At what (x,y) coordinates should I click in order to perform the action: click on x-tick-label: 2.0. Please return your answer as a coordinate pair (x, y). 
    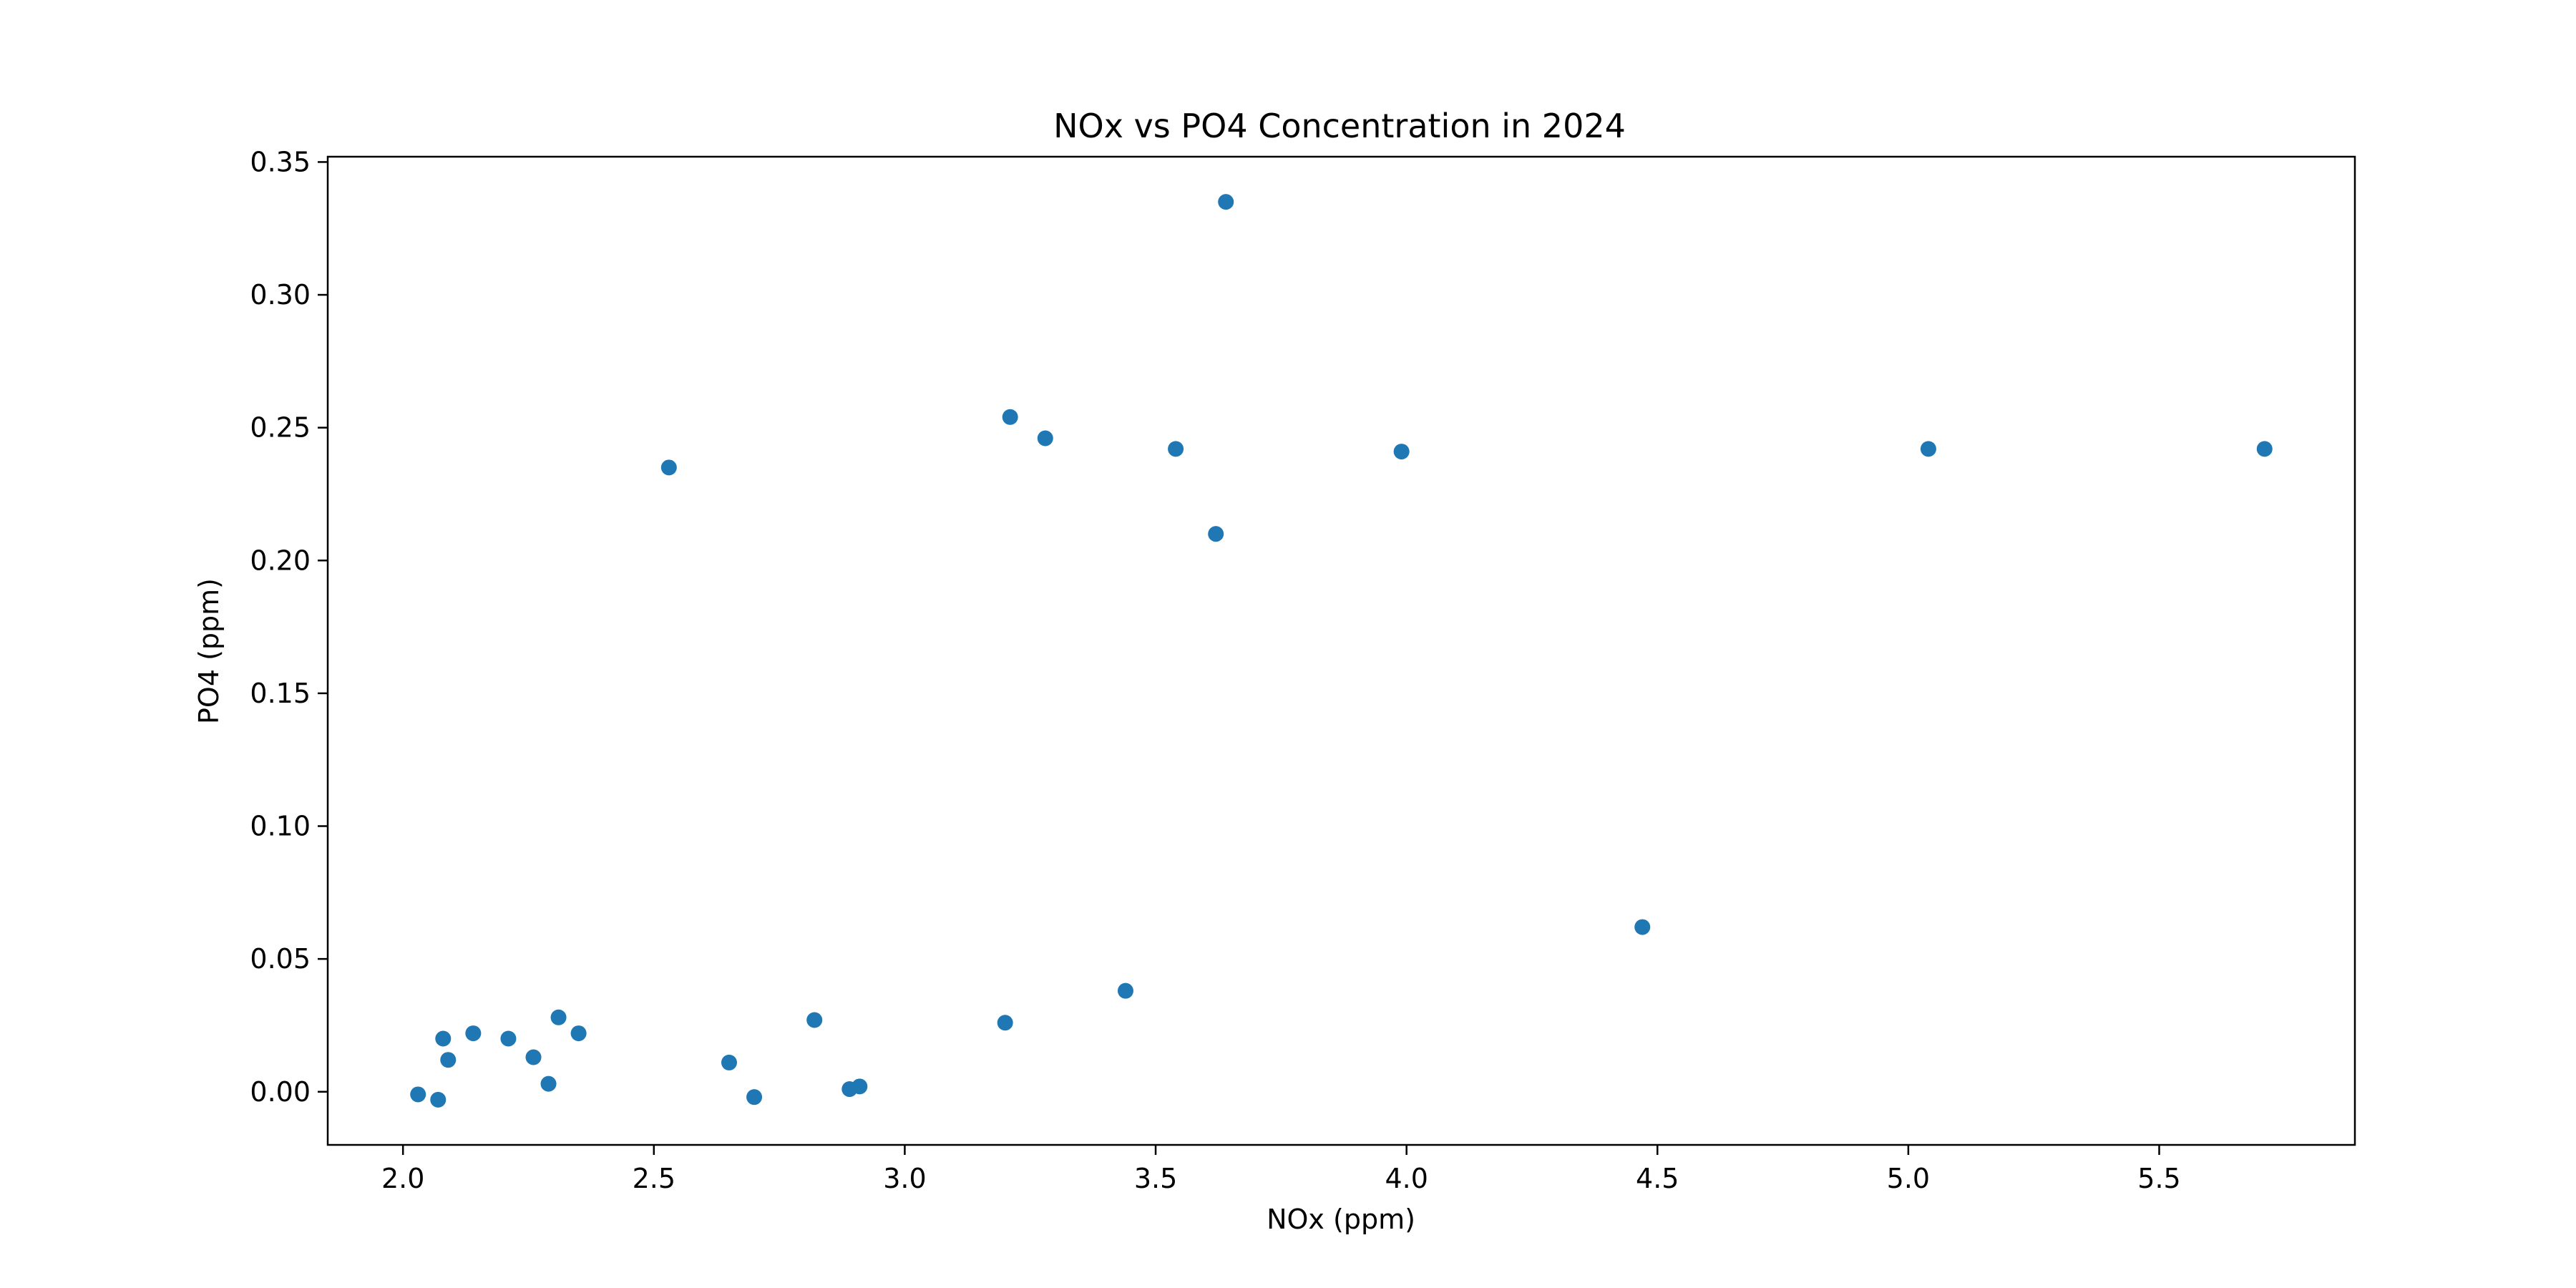
    Looking at the image, I should click on (402, 1178).